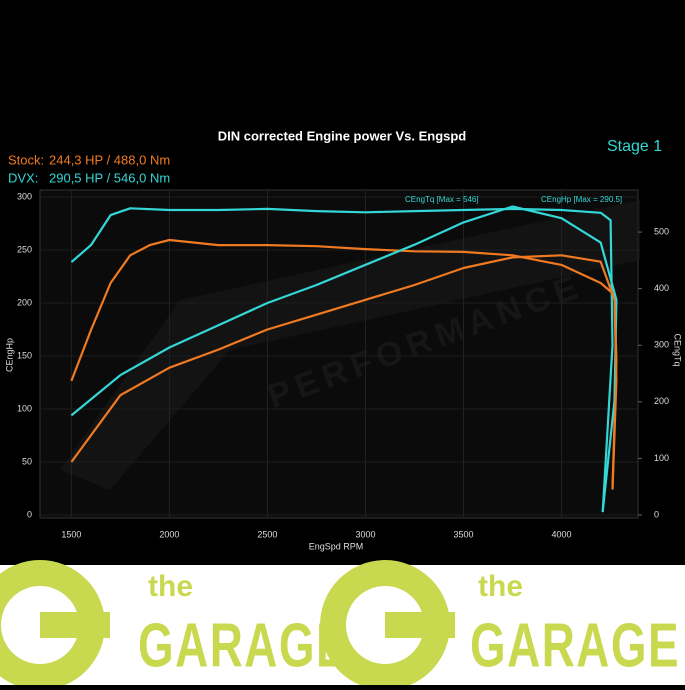 The height and width of the screenshot is (690, 685). Describe the element at coordinates (169, 534) in the screenshot. I see `x-tick-label: 2000` at that location.